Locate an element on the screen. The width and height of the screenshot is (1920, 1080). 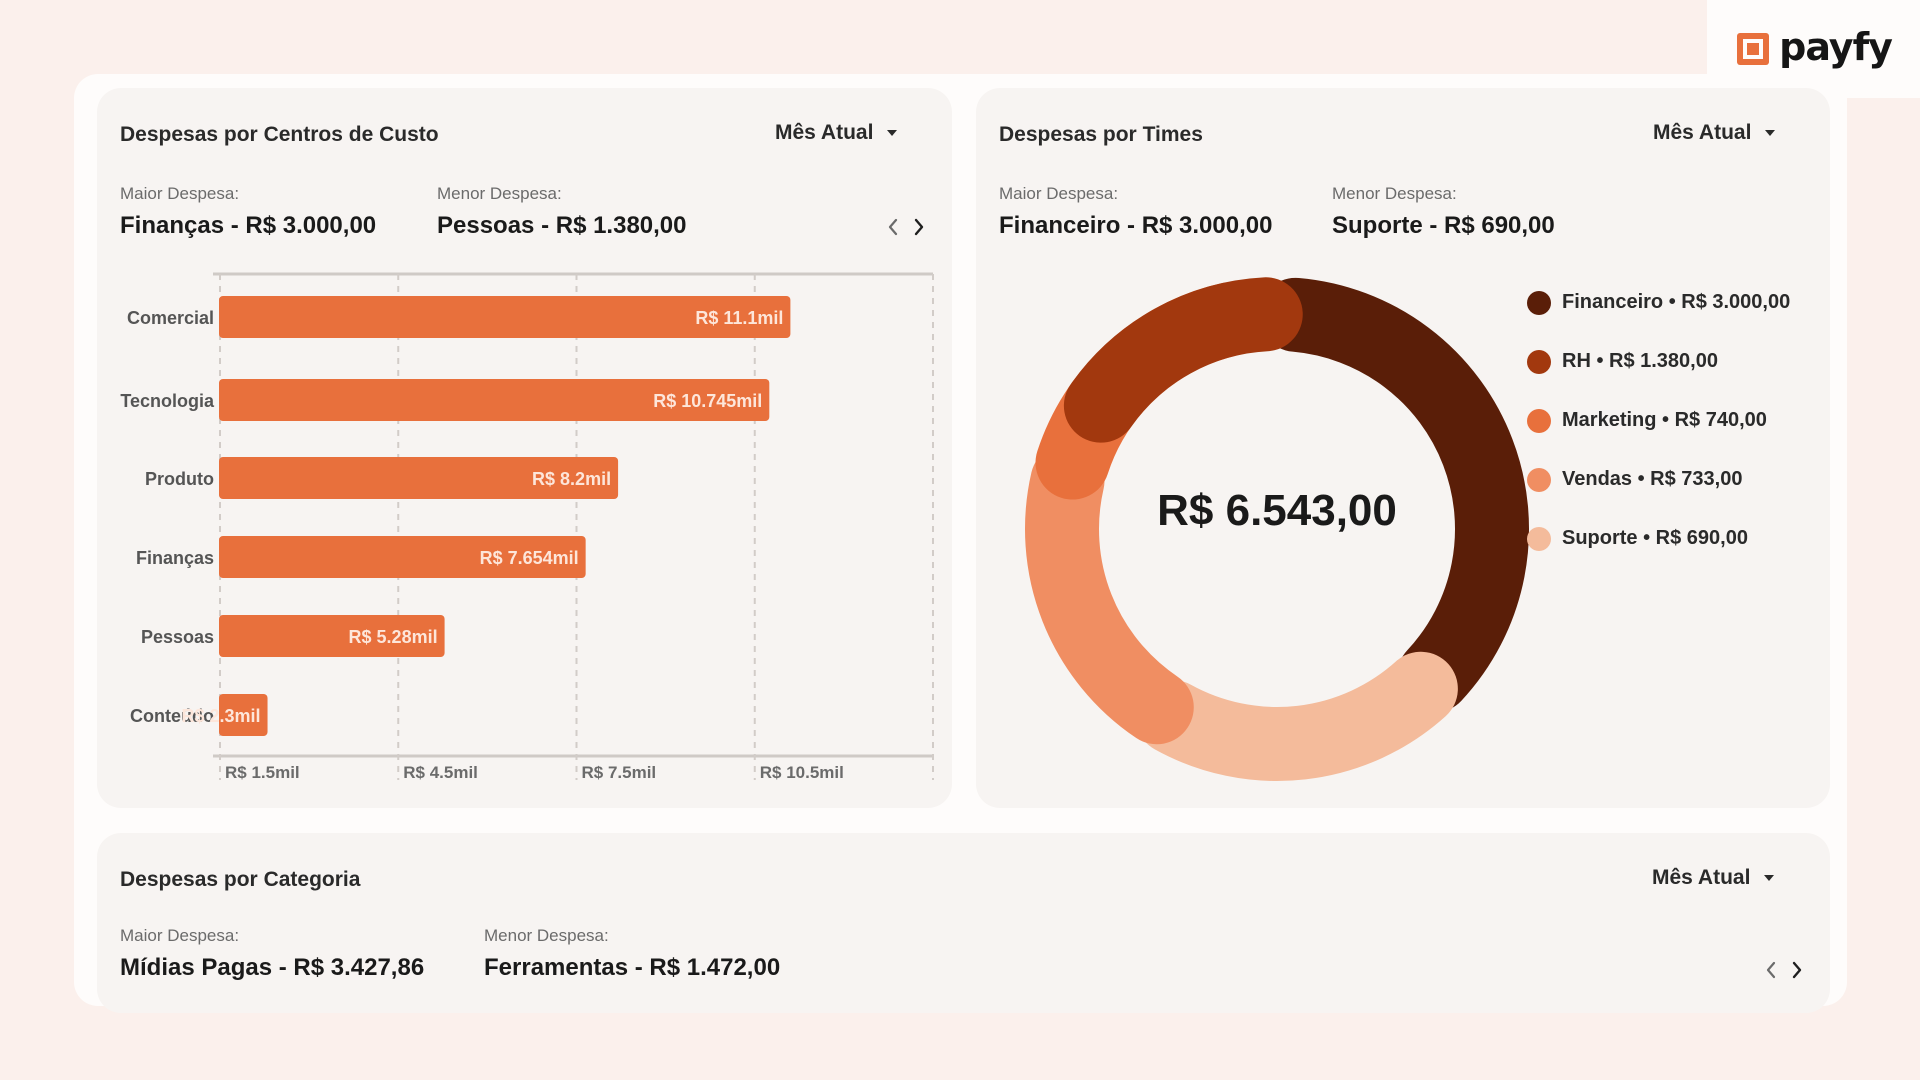
cost-centers-period-dropdown: Mês Atual is located at coordinates (836, 133).